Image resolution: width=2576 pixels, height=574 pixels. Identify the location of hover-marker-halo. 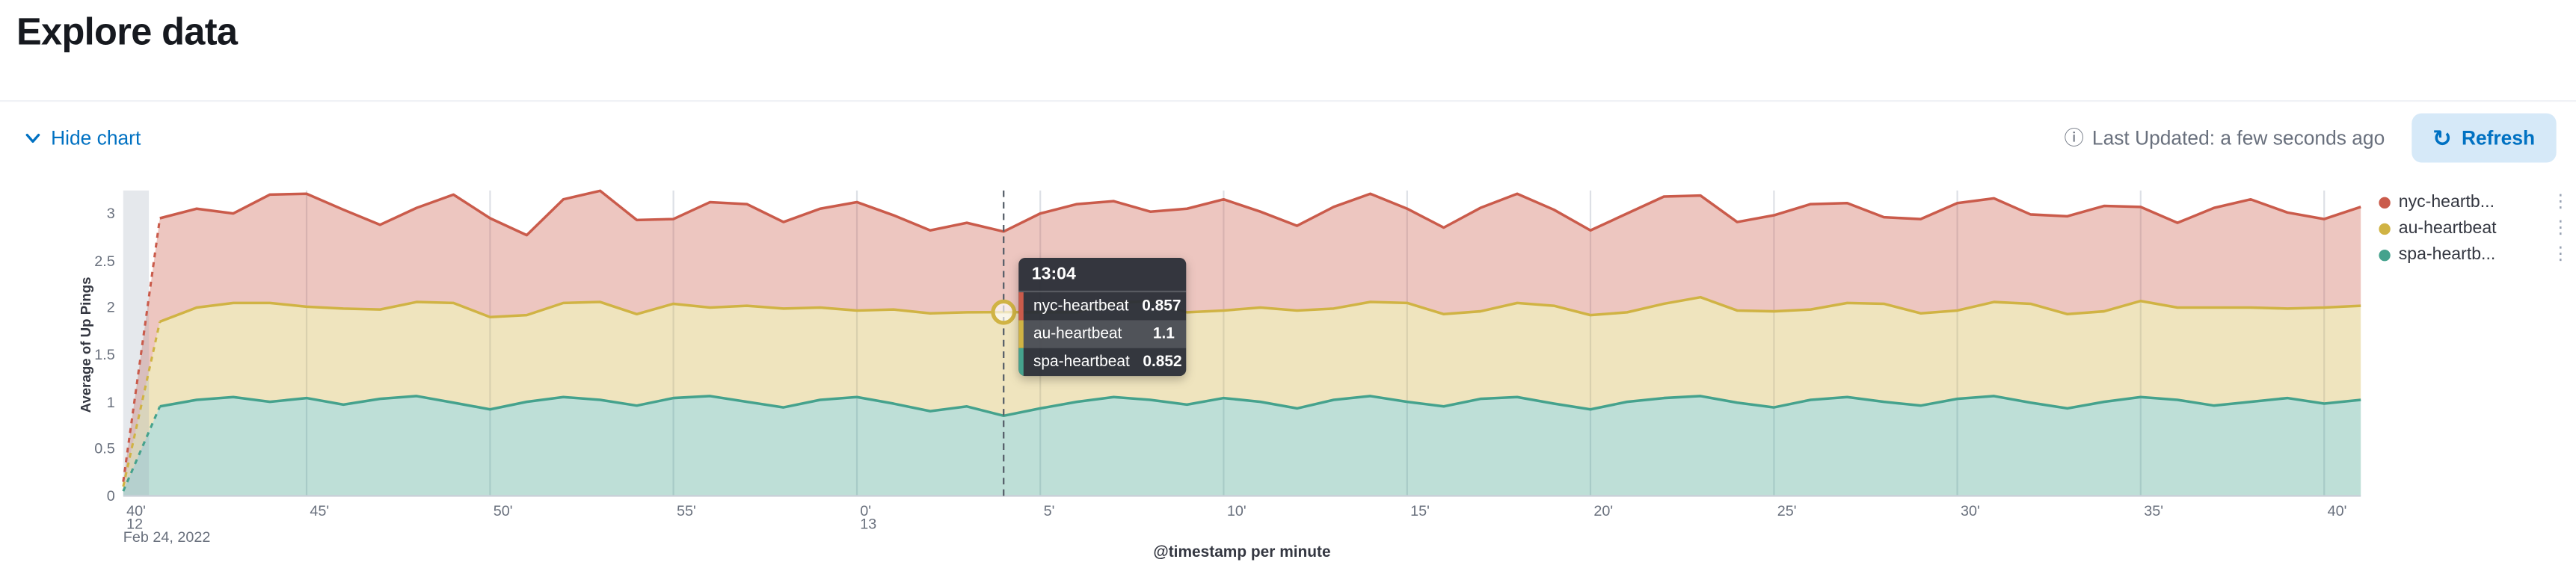
(1003, 312).